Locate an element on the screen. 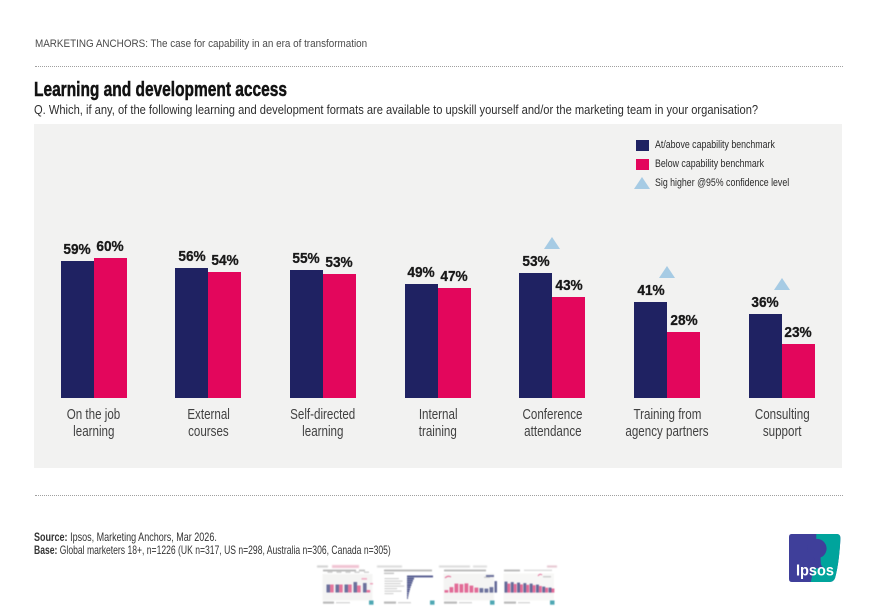 The image size is (877, 616). svg-text: Ipsos is located at coordinates (815, 570).